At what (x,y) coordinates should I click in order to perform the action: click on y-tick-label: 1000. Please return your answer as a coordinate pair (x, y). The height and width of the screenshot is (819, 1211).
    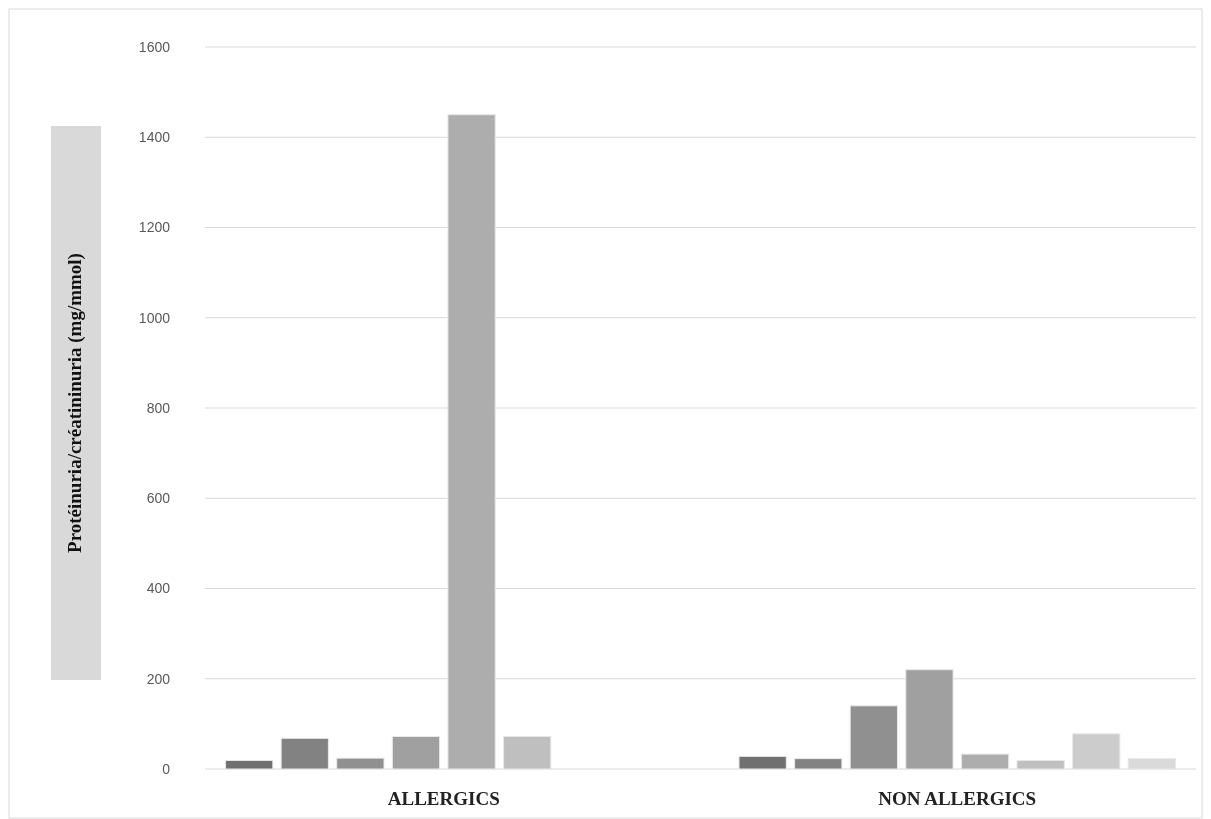
    Looking at the image, I should click on (154, 317).